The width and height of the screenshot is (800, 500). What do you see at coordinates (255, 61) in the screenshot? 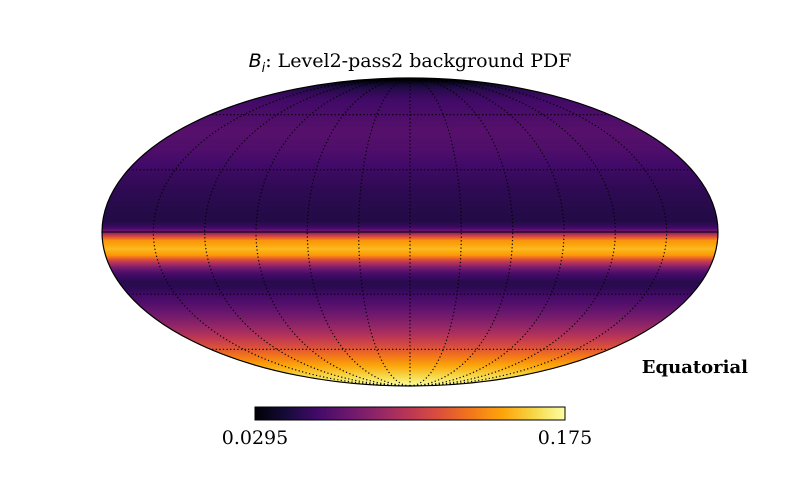
I see `title-symbol: B` at bounding box center [255, 61].